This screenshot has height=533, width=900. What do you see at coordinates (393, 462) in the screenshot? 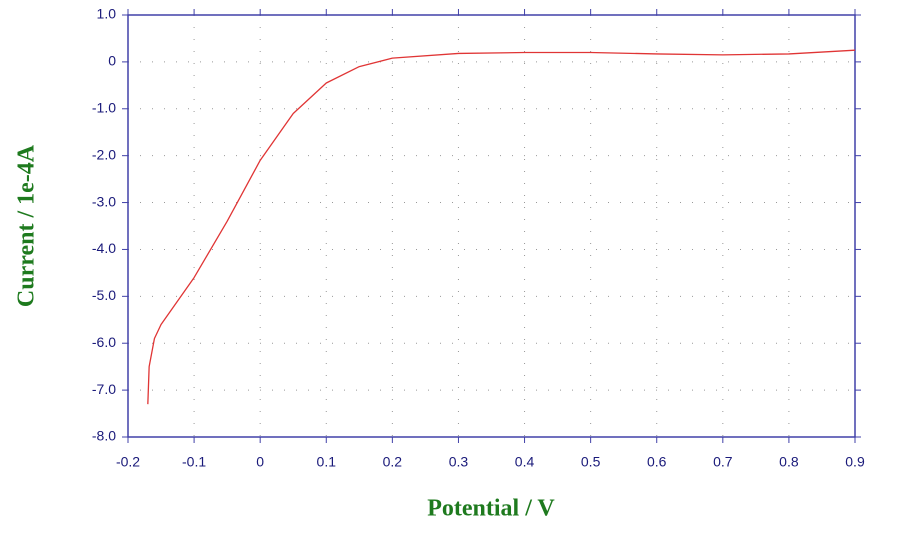
I see `x-tick-label: 0.2` at bounding box center [393, 462].